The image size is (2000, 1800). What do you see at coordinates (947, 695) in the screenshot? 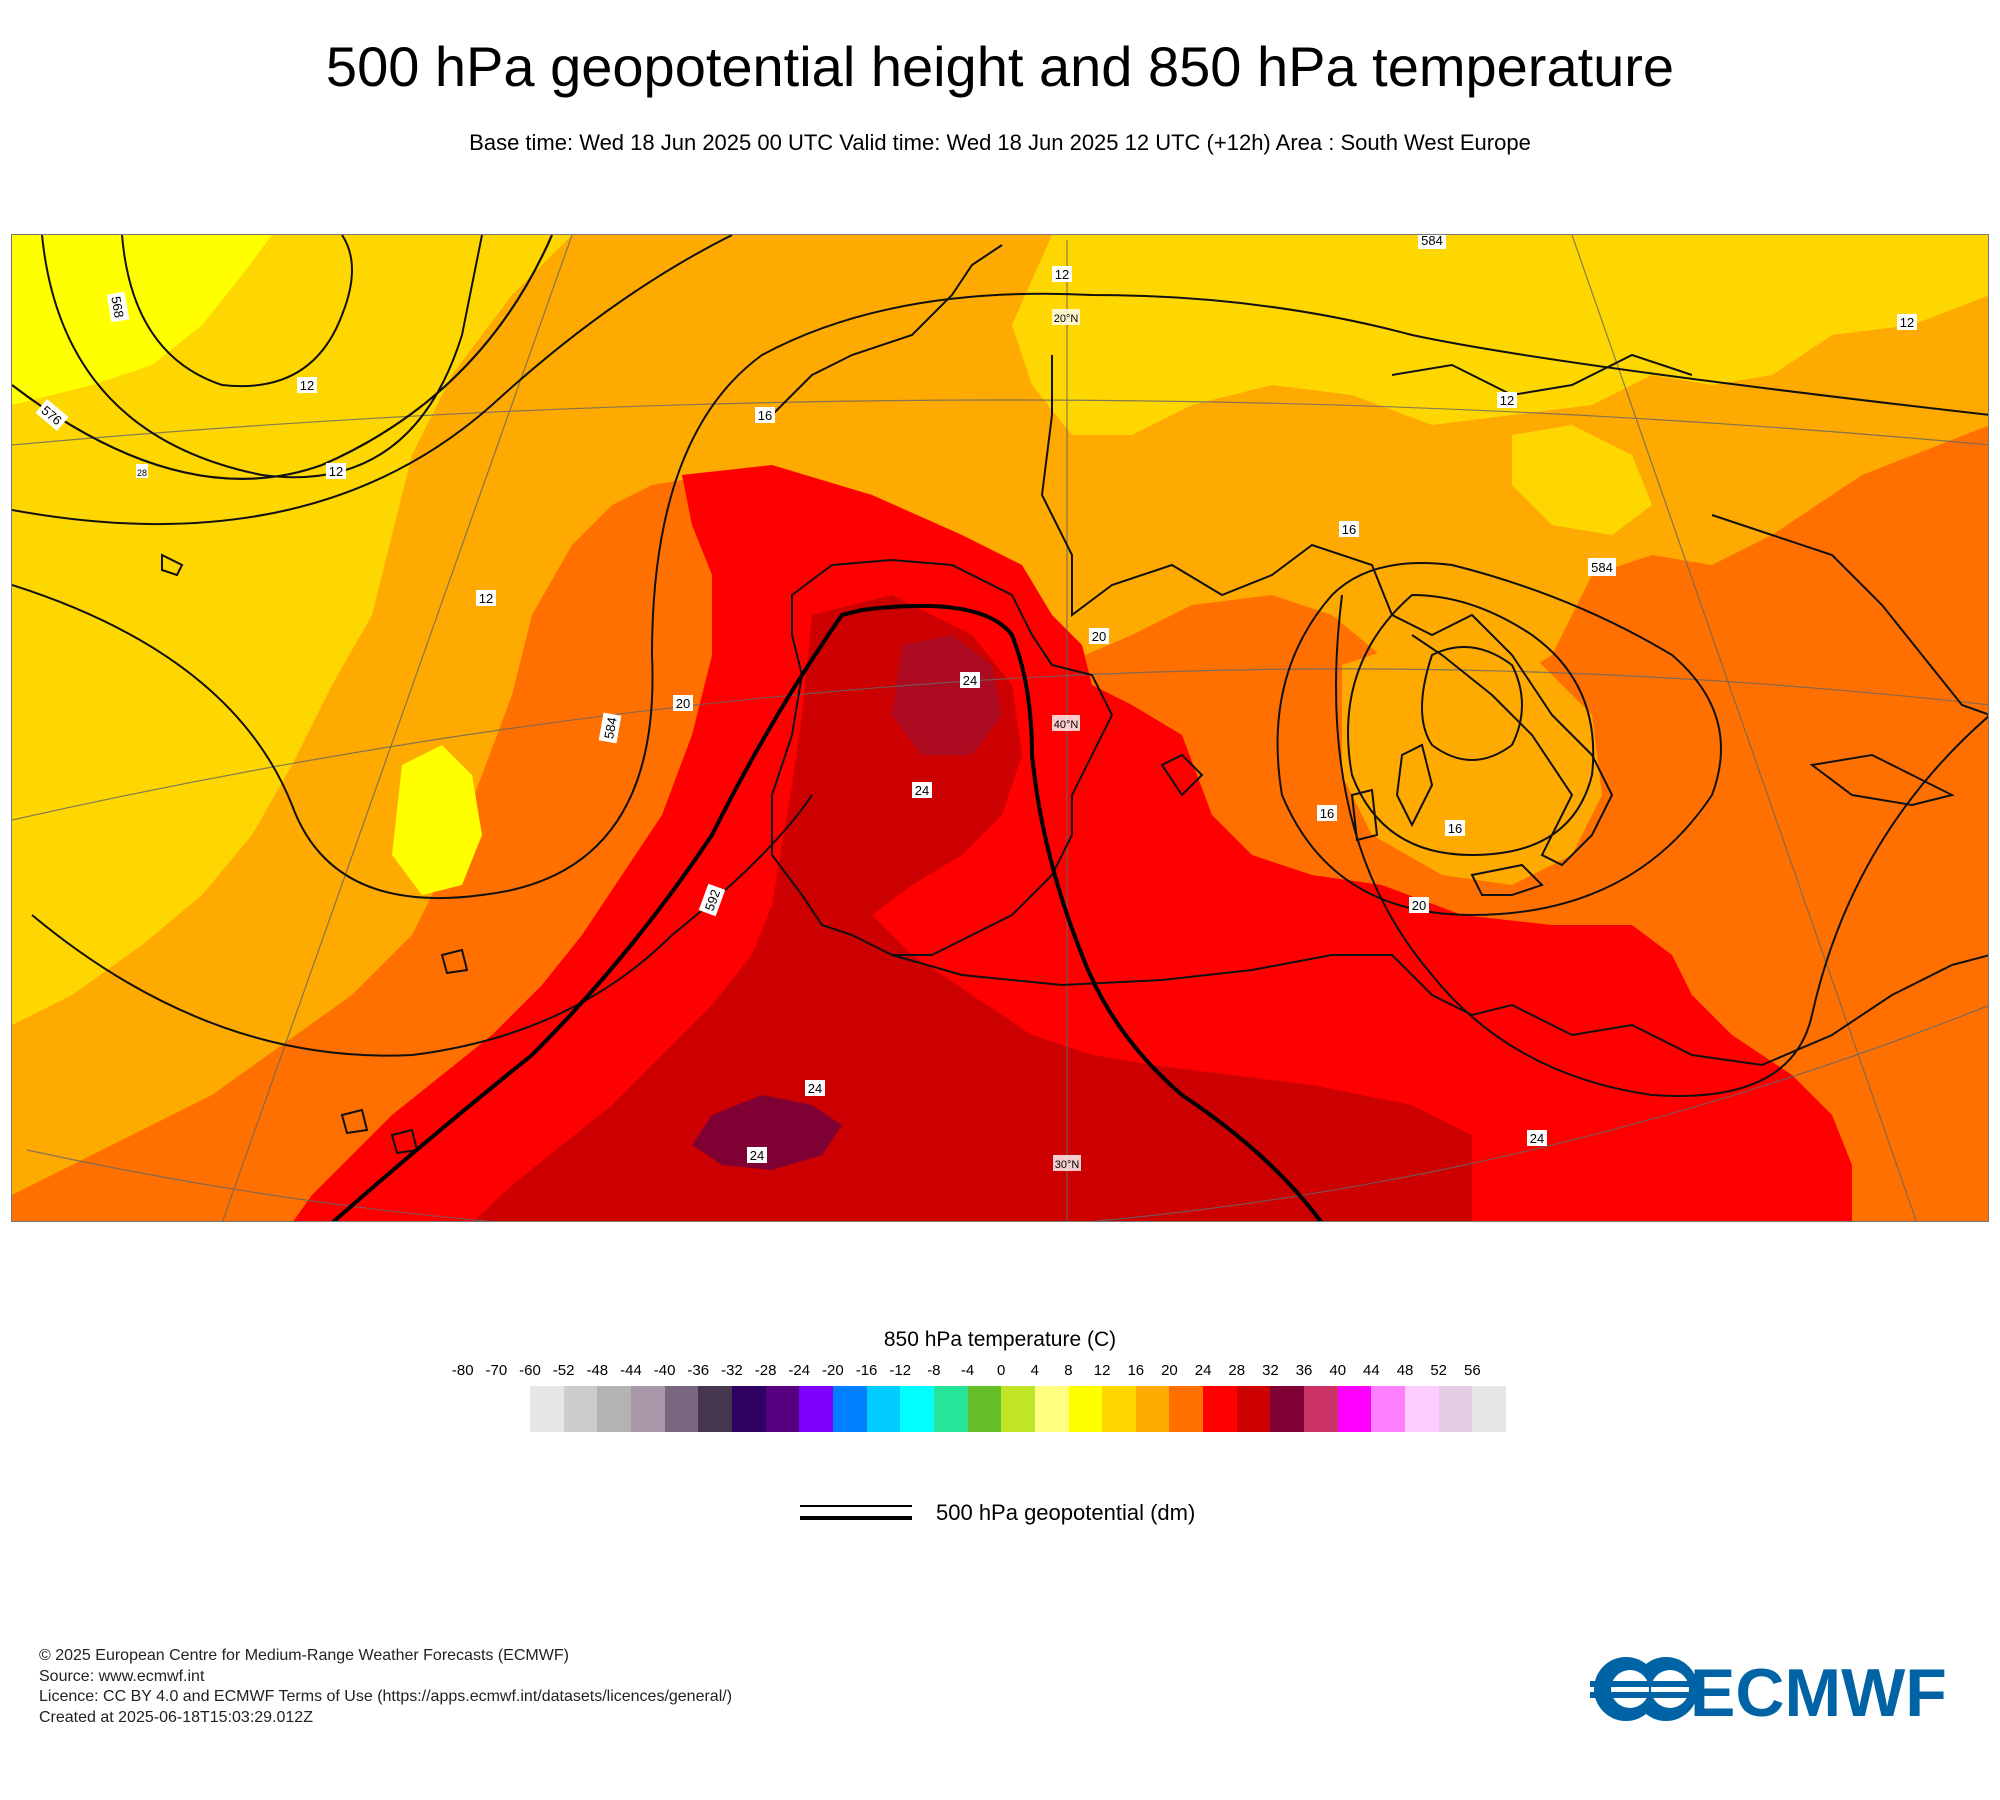
I see `field-t32-36-spain` at bounding box center [947, 695].